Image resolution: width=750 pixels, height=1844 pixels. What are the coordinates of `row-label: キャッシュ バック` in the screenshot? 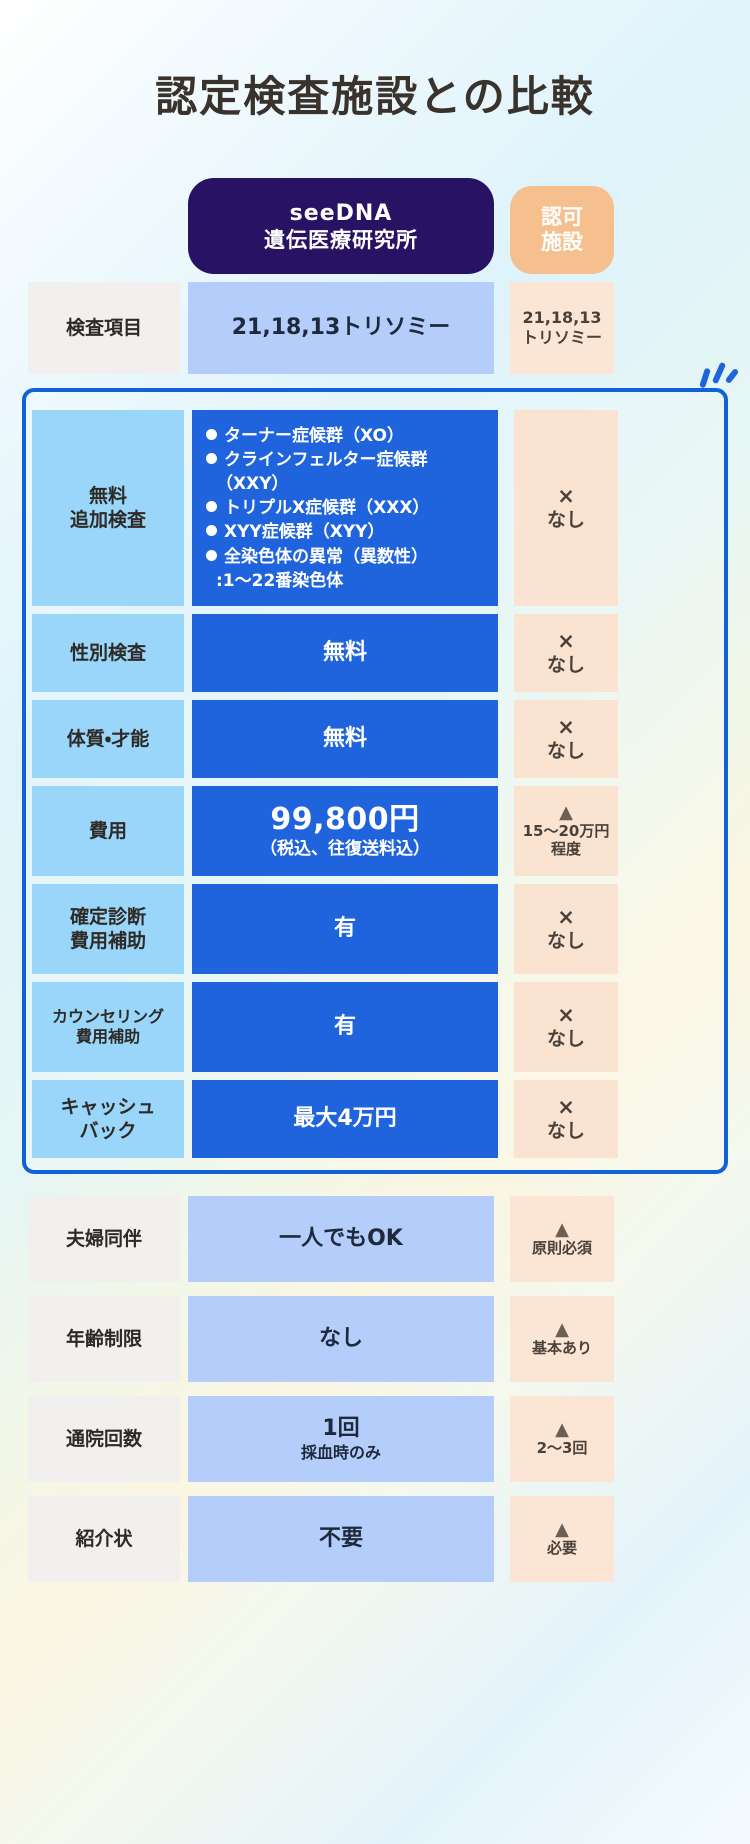 It's located at (108, 1119).